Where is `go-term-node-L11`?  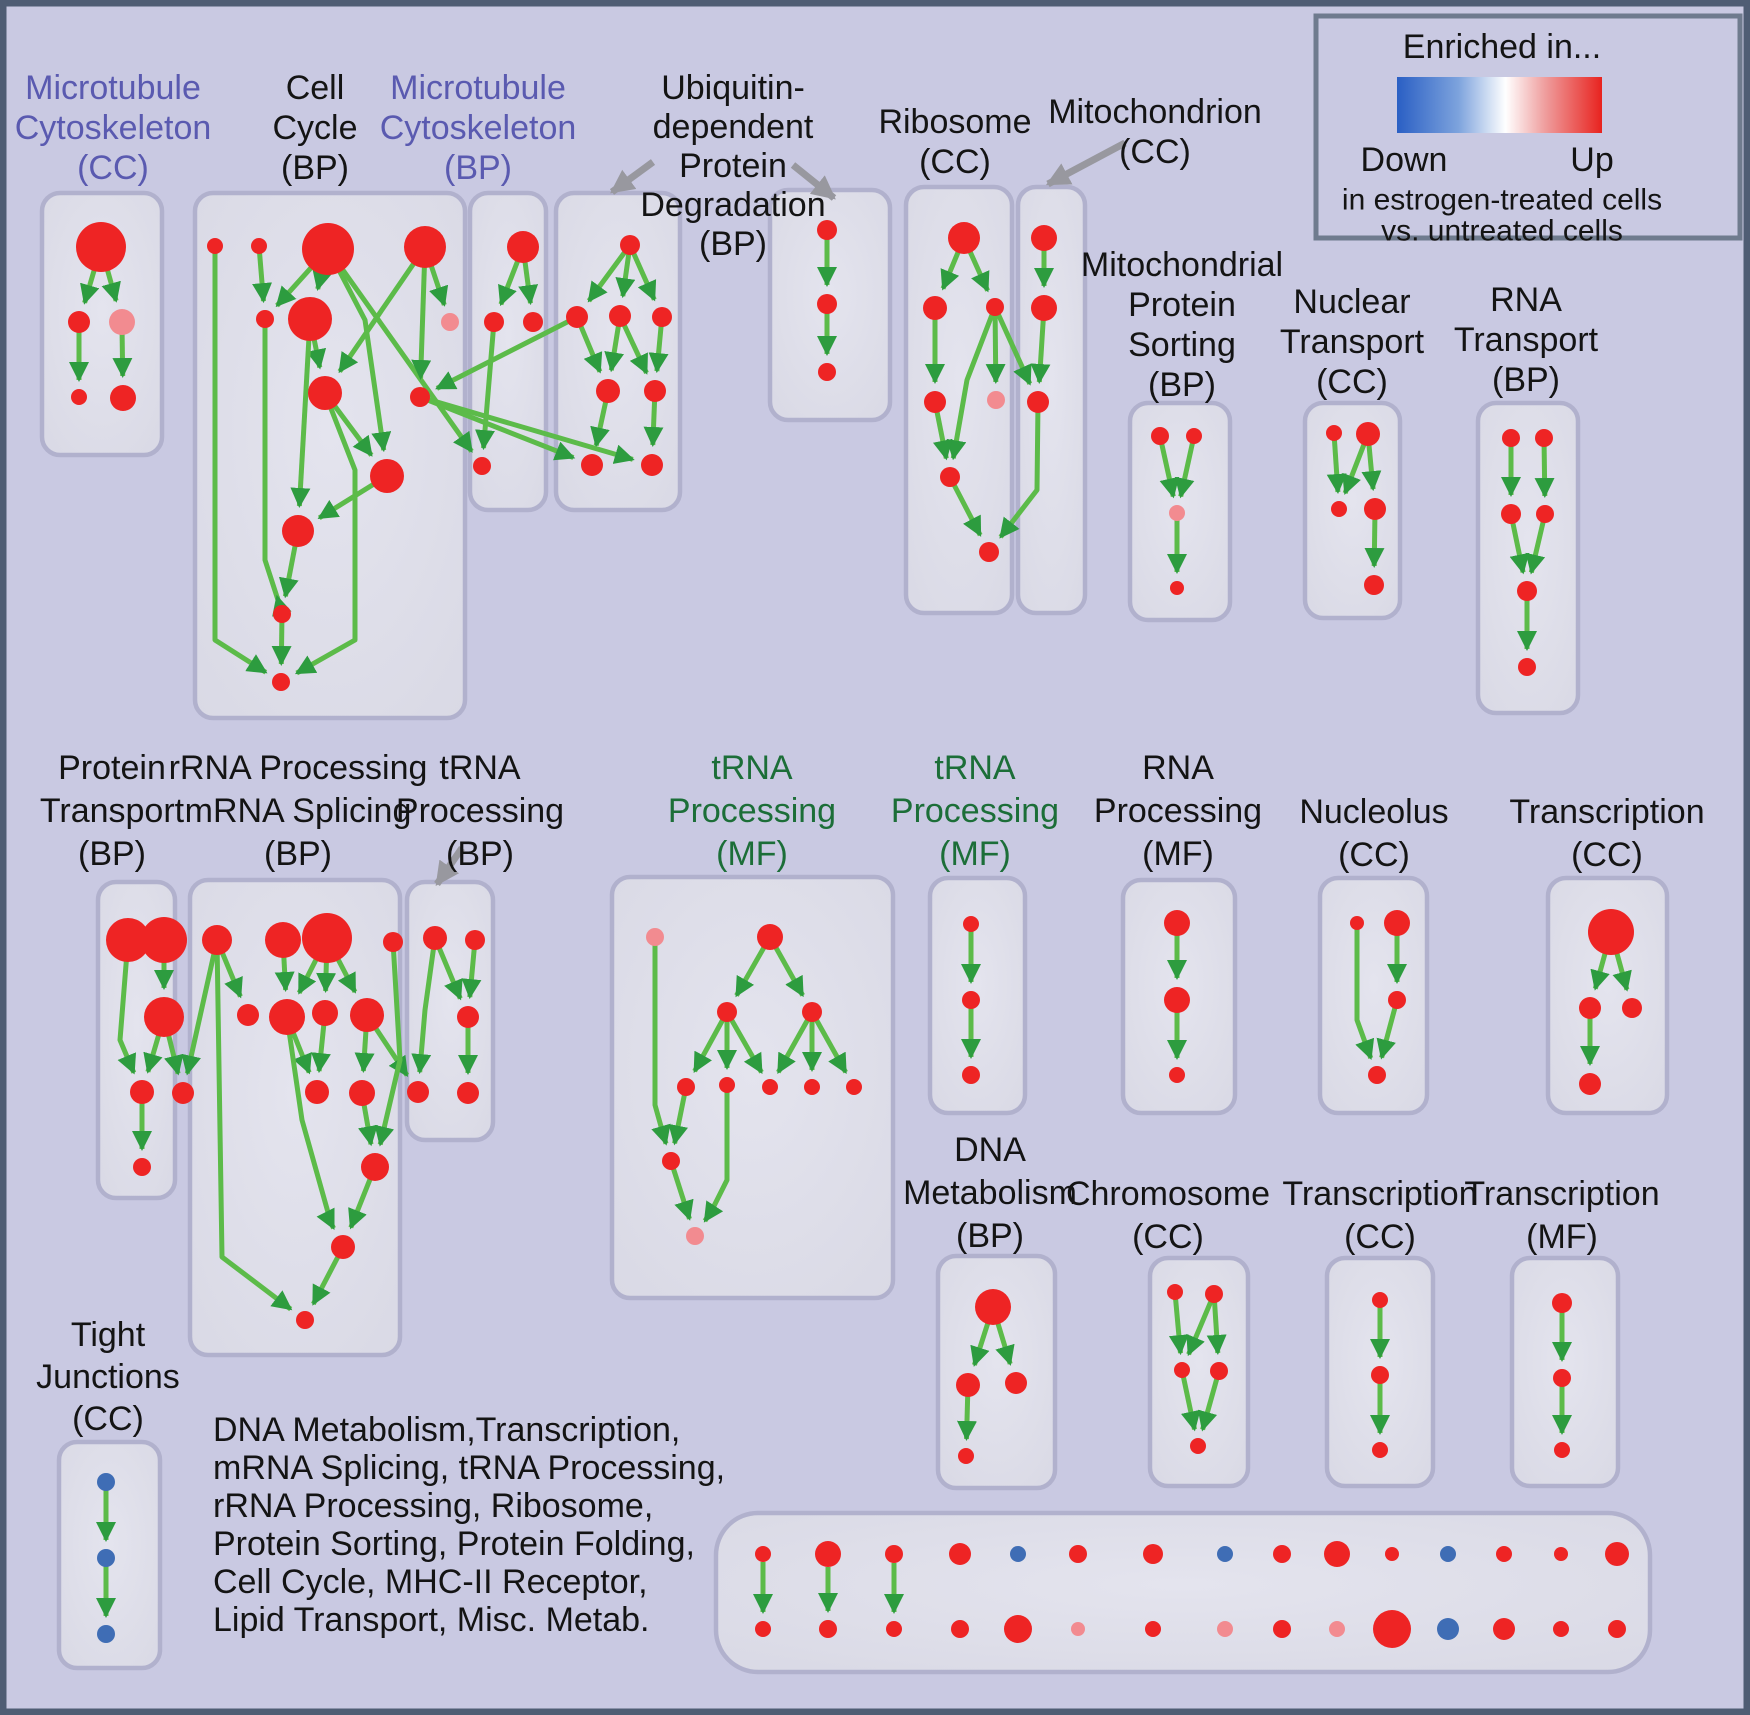
go-term-node-L11 is located at coordinates (375, 1167).